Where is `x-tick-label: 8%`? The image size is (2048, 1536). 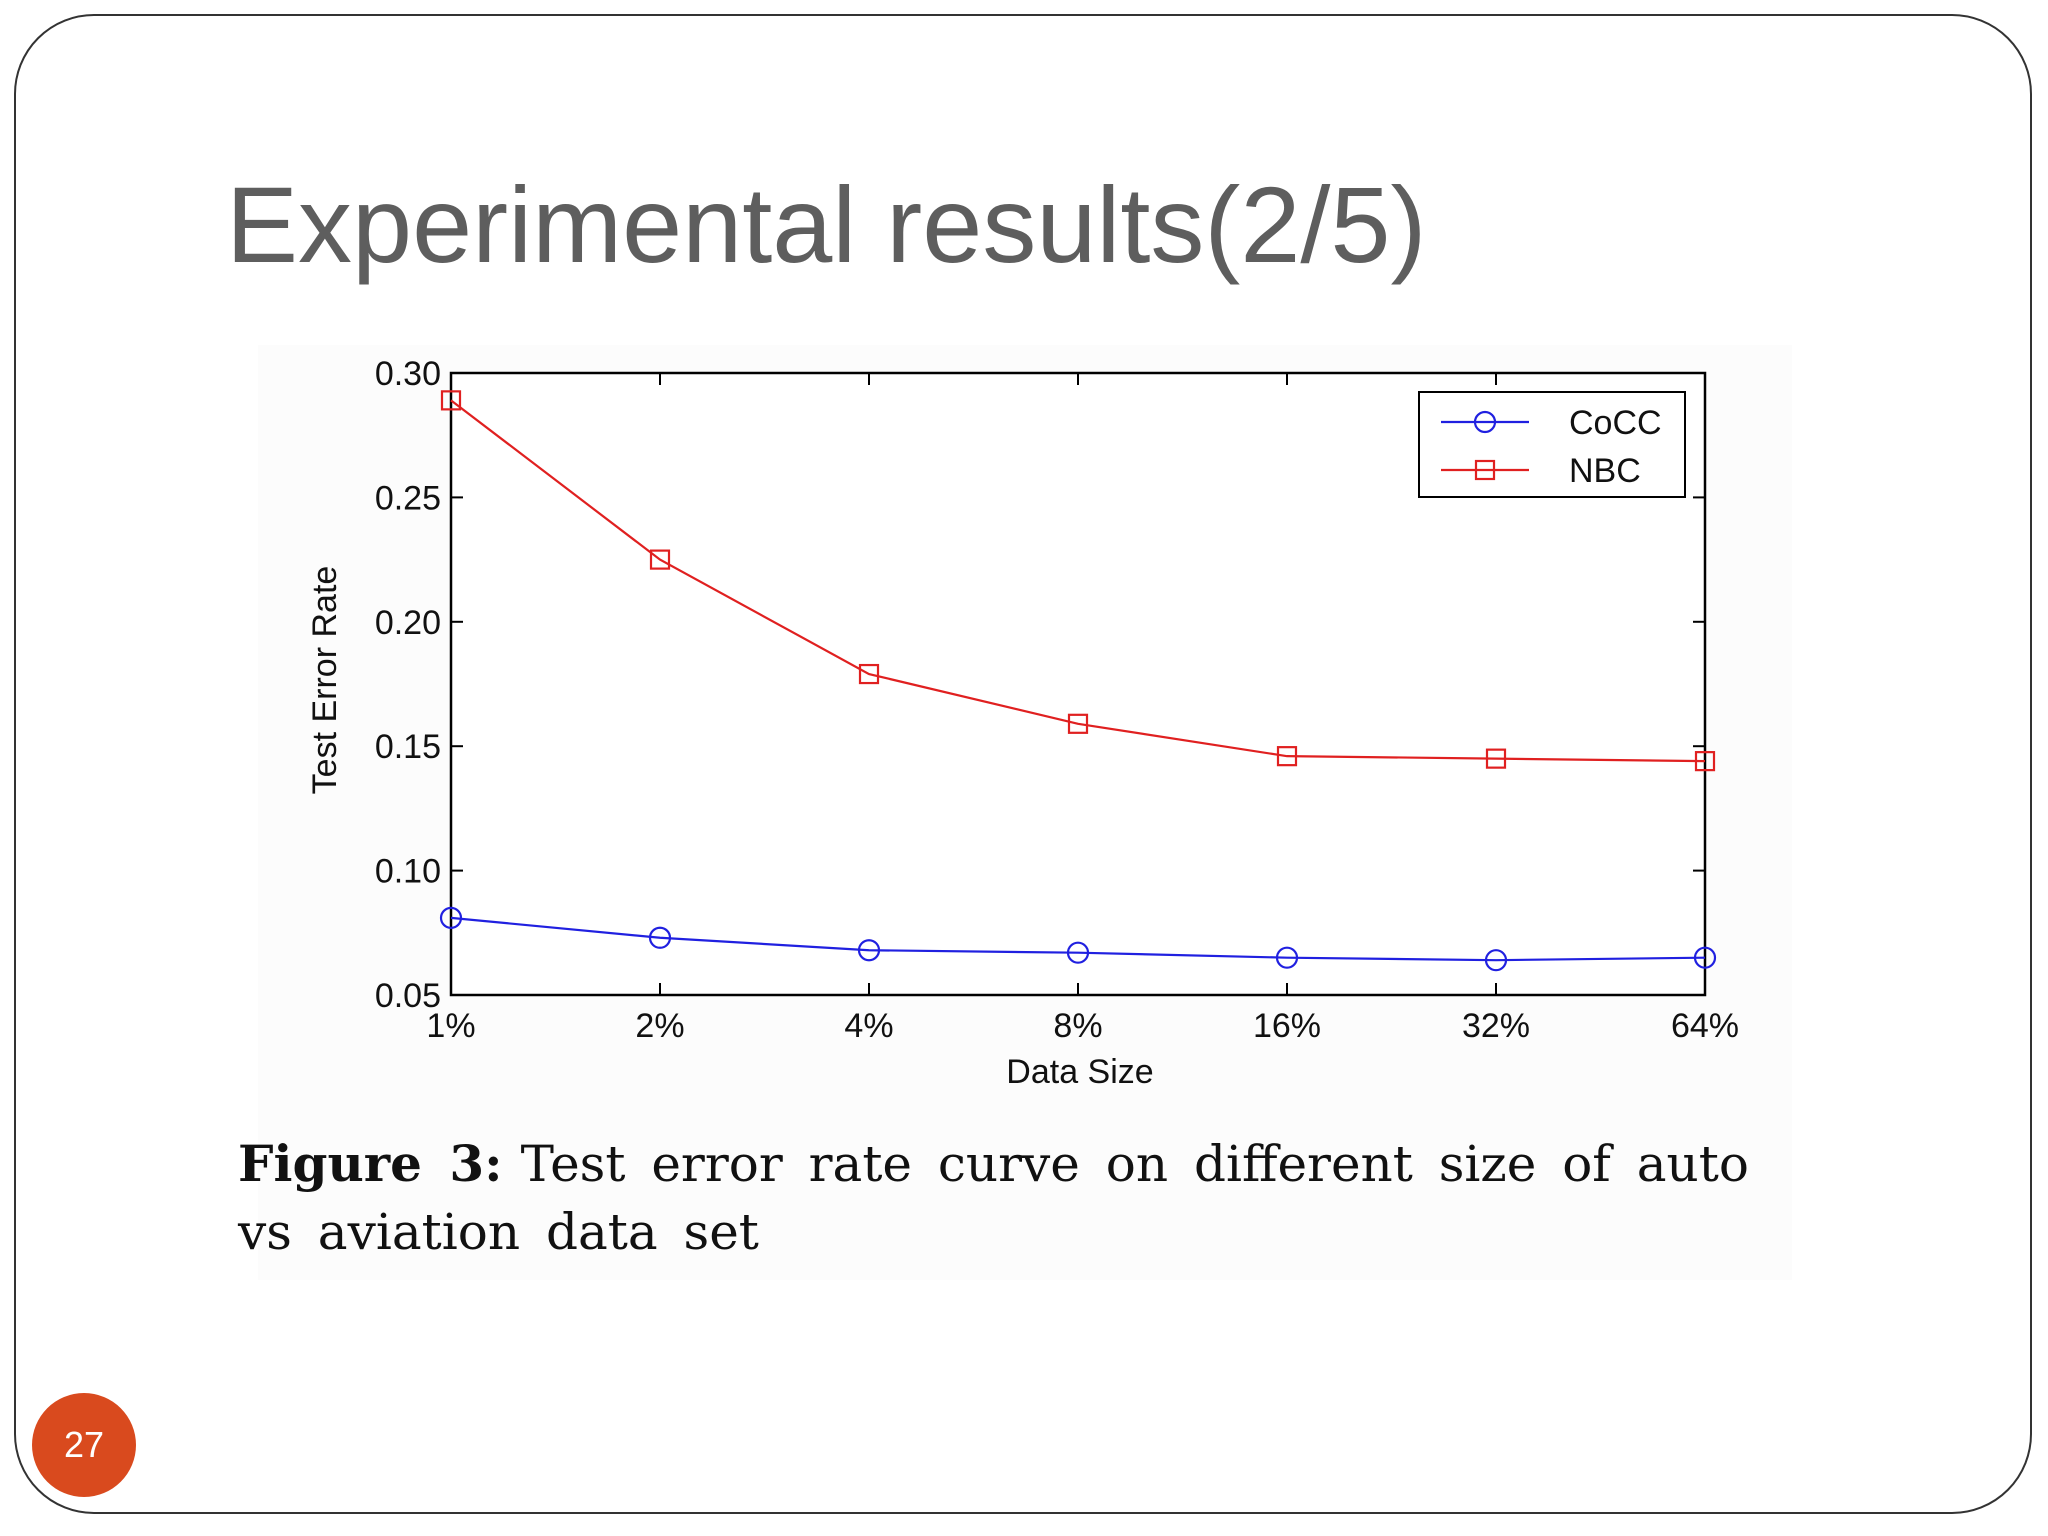 x-tick-label: 8% is located at coordinates (1077, 1026).